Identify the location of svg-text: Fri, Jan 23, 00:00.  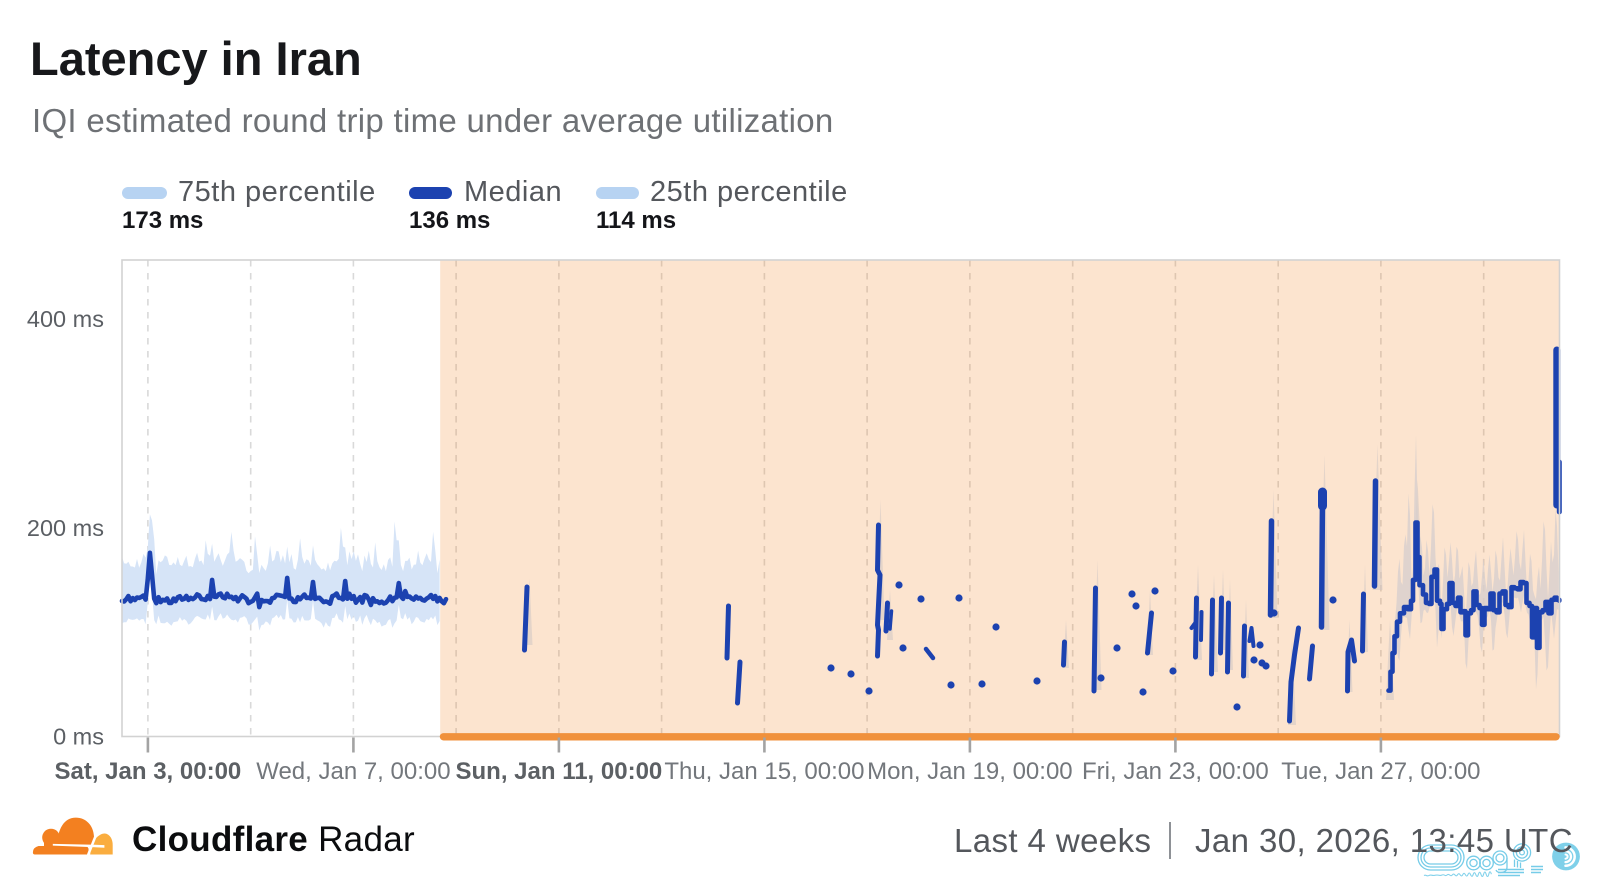
(1175, 771).